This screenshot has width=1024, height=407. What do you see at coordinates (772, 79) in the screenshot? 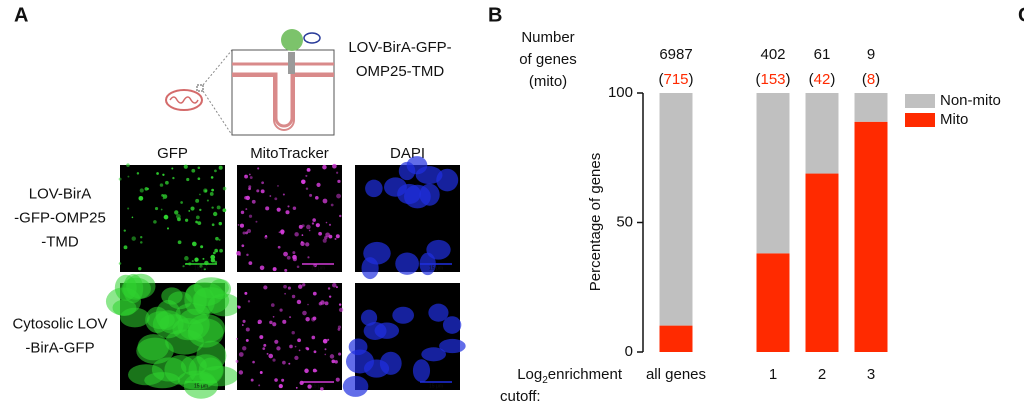
I see `mito-count: (153)` at bounding box center [772, 79].